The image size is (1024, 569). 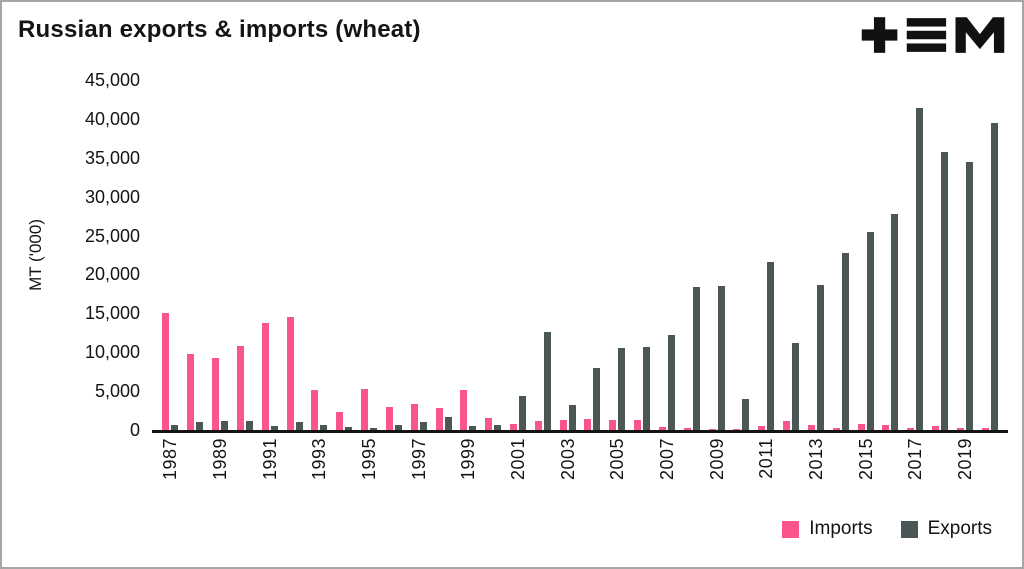 I want to click on legend-item-exports: Exports, so click(x=946, y=529).